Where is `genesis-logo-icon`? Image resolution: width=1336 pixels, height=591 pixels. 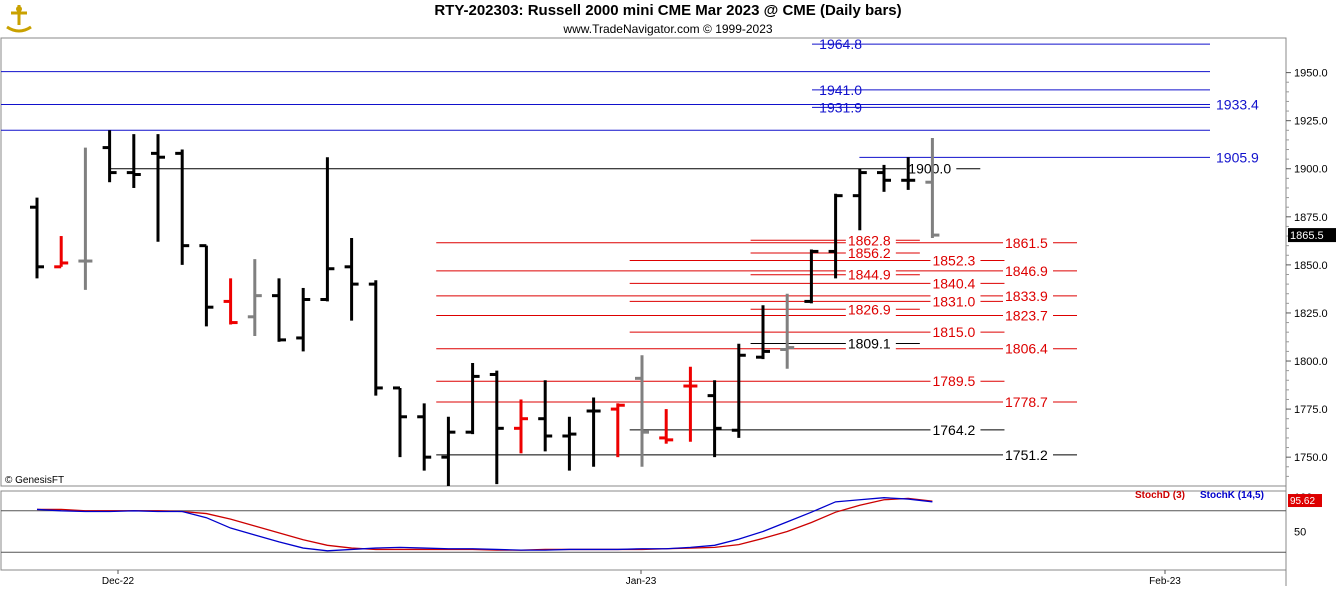 genesis-logo-icon is located at coordinates (19, 18).